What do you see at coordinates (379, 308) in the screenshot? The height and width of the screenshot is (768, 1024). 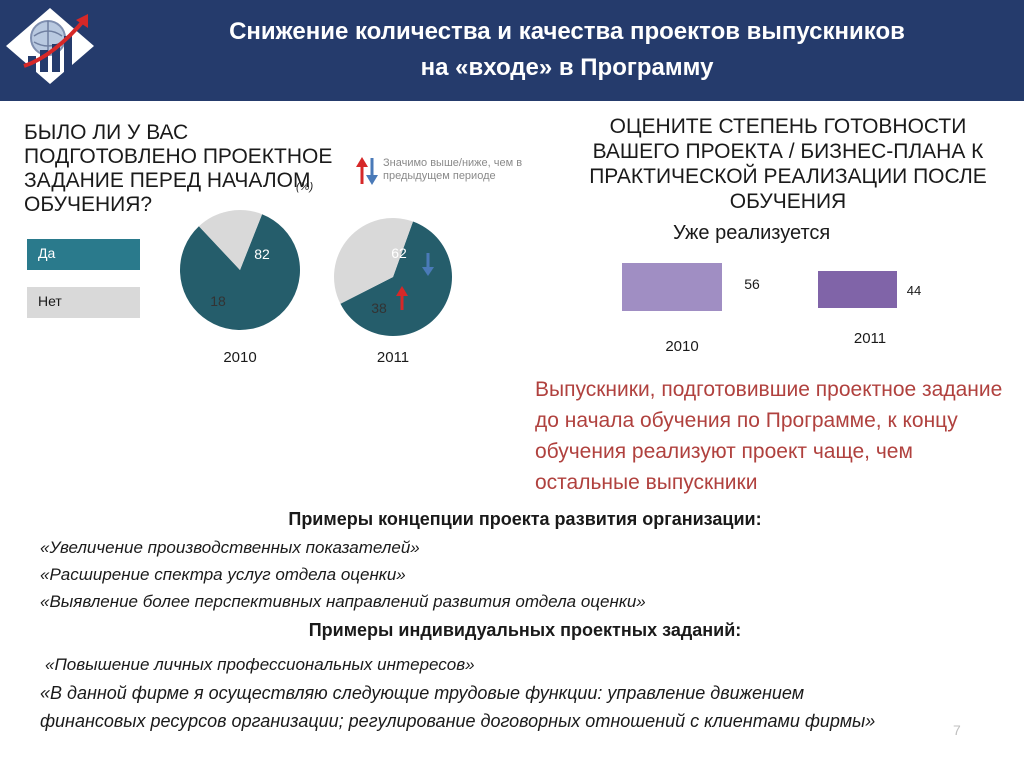 I see `pie-2011-value-1: 38` at bounding box center [379, 308].